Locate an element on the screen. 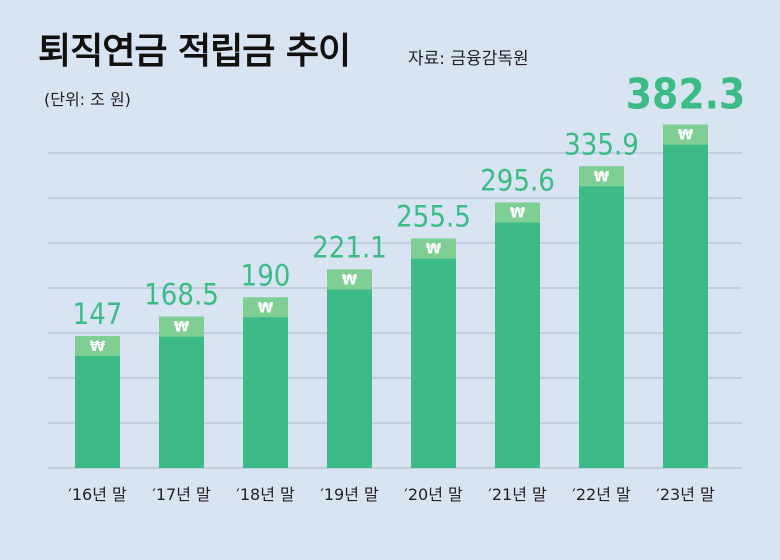 This screenshot has height=560, width=780. bar-group: ₩295.6 ′21년 말 is located at coordinates (517, 334).